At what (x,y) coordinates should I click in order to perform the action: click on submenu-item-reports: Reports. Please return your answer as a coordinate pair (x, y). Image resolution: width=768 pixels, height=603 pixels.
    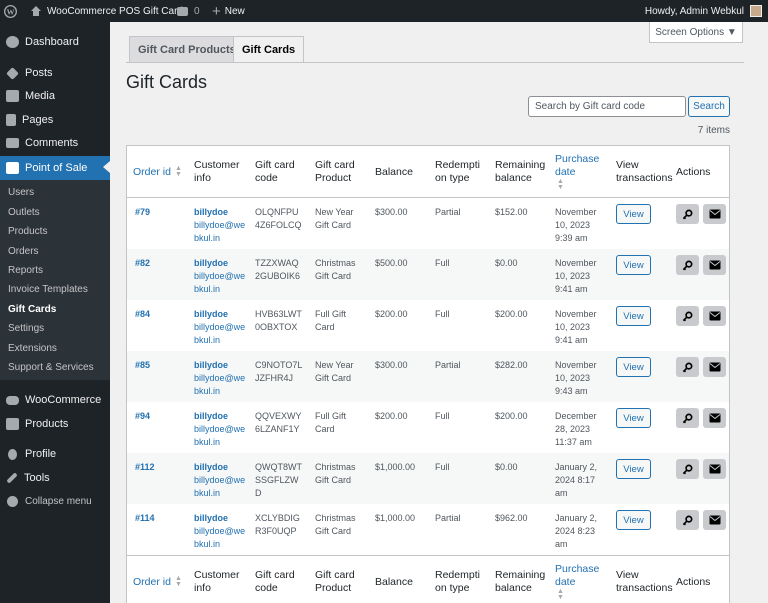
    Looking at the image, I should click on (26, 270).